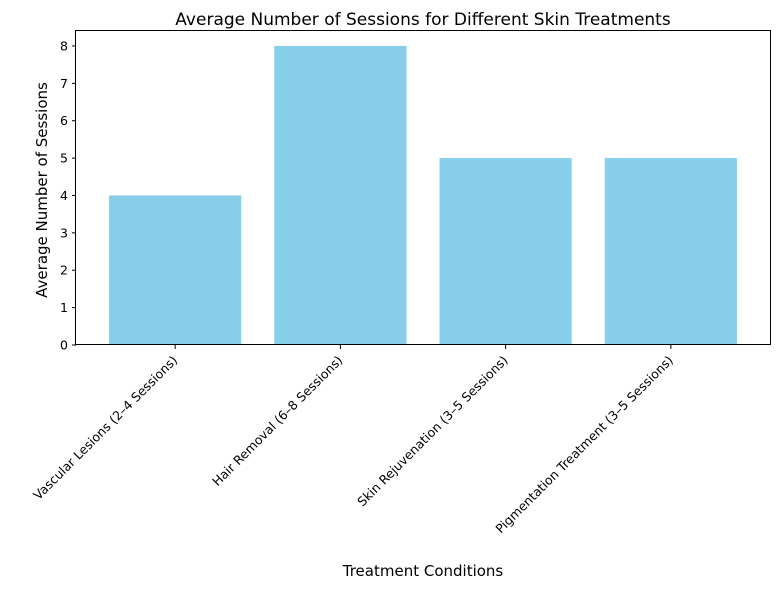 The image size is (779, 590). Describe the element at coordinates (64, 45) in the screenshot. I see `y-tick-label: 8` at that location.